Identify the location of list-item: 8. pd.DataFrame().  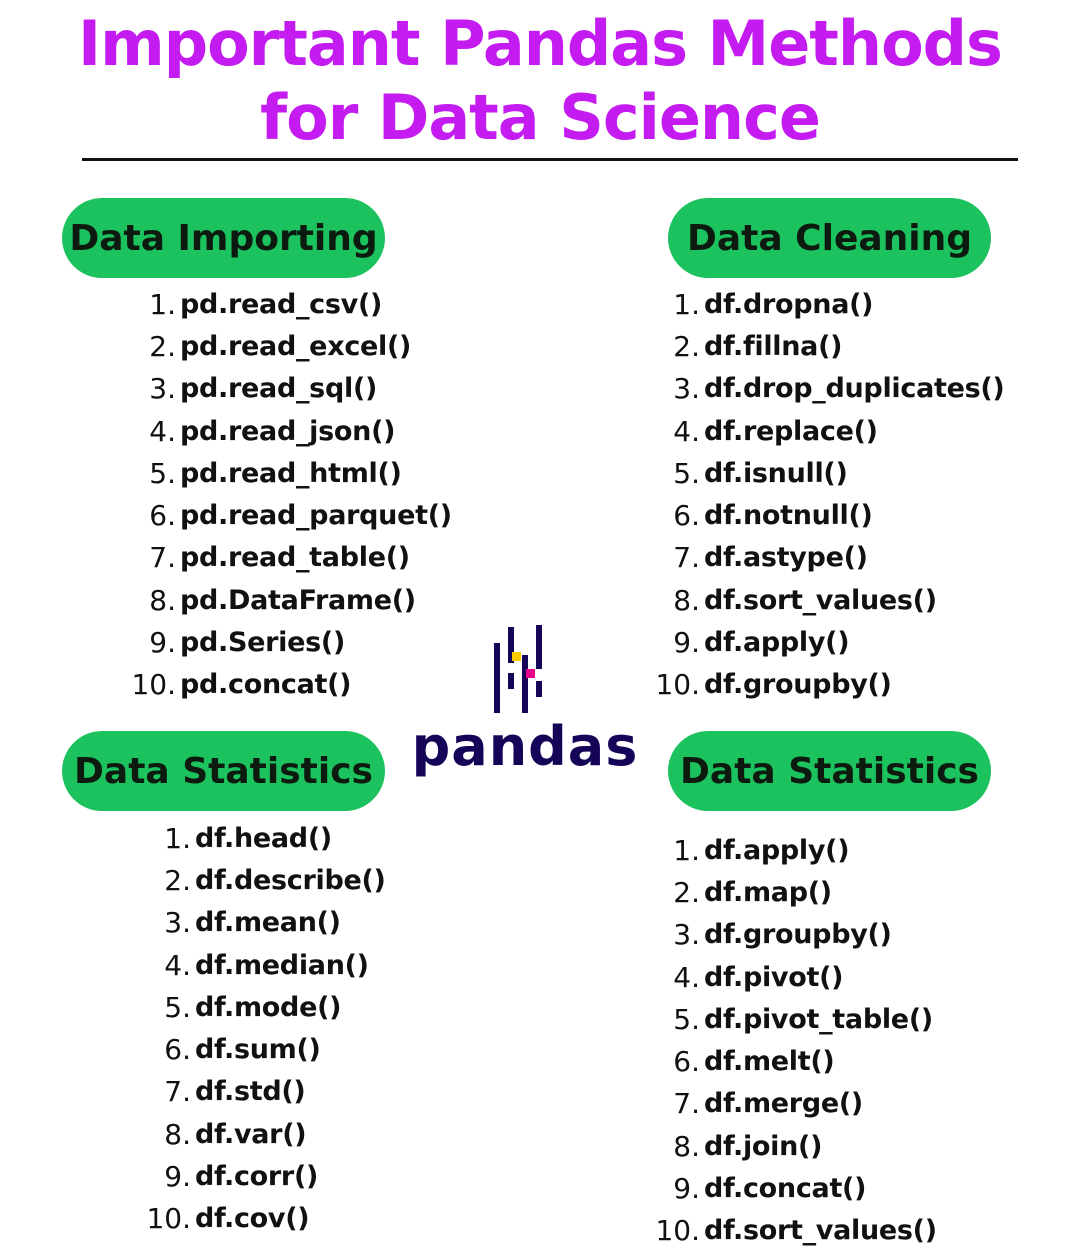
(290, 600).